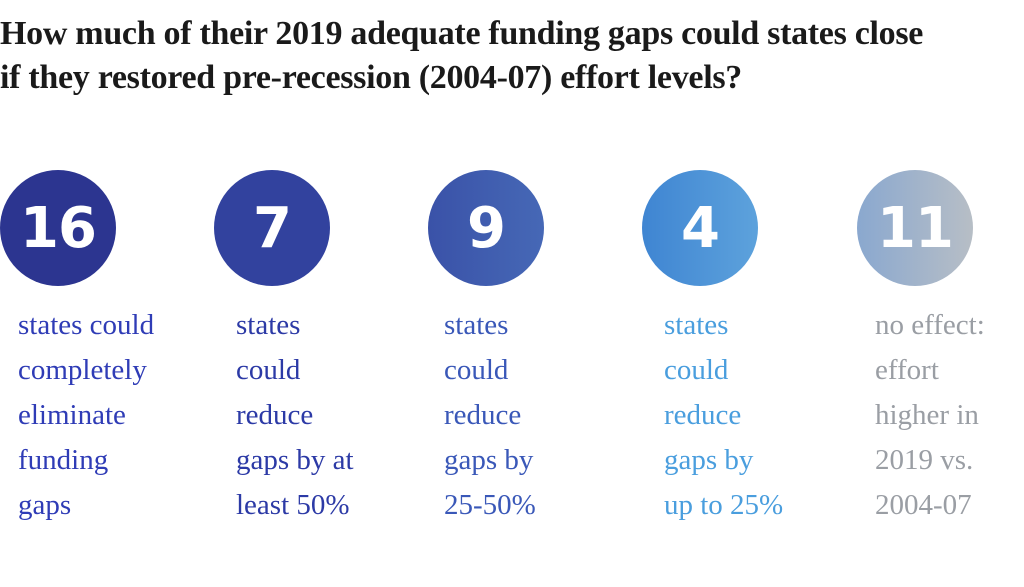  I want to click on stat-number: 16, so click(58, 228).